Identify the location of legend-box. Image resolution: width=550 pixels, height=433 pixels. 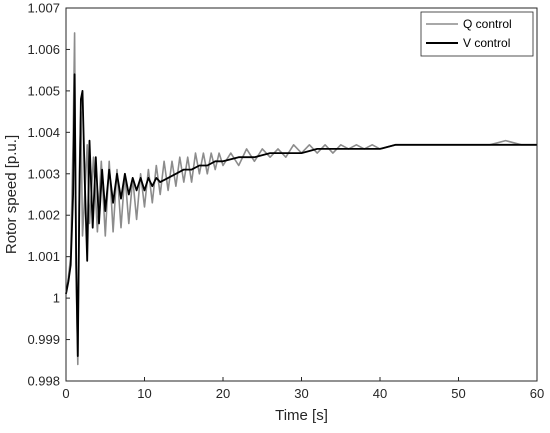
(477, 34).